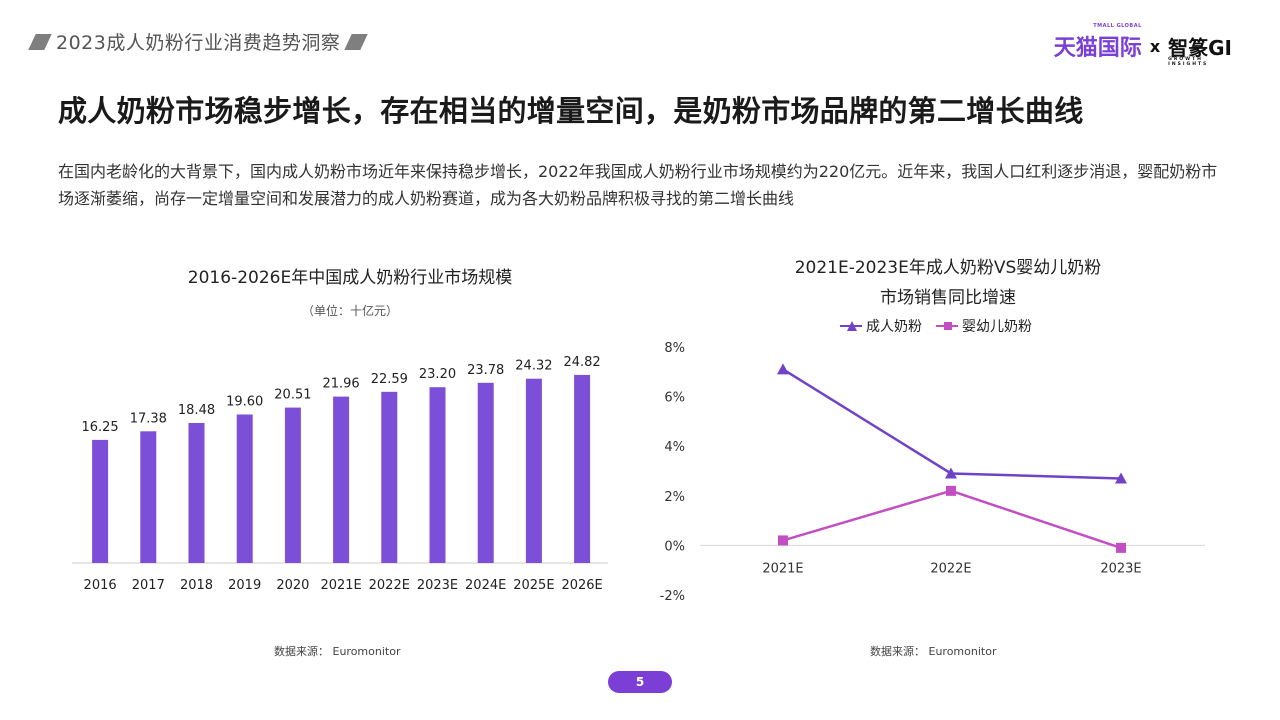  What do you see at coordinates (672, 596) in the screenshot?
I see `y-tick-label: -2%` at bounding box center [672, 596].